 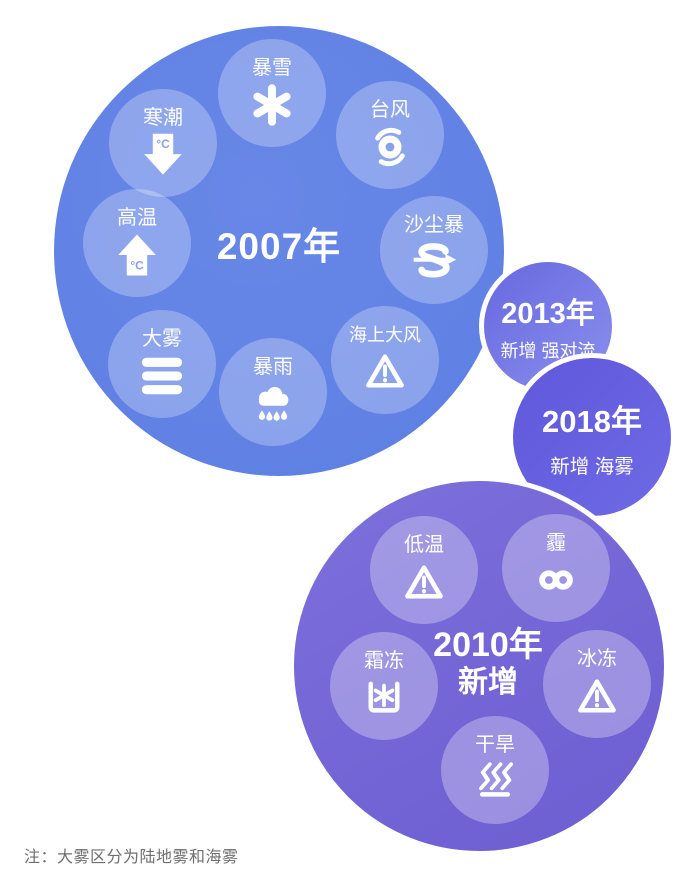 I want to click on rainstorm-icon, so click(x=273, y=403).